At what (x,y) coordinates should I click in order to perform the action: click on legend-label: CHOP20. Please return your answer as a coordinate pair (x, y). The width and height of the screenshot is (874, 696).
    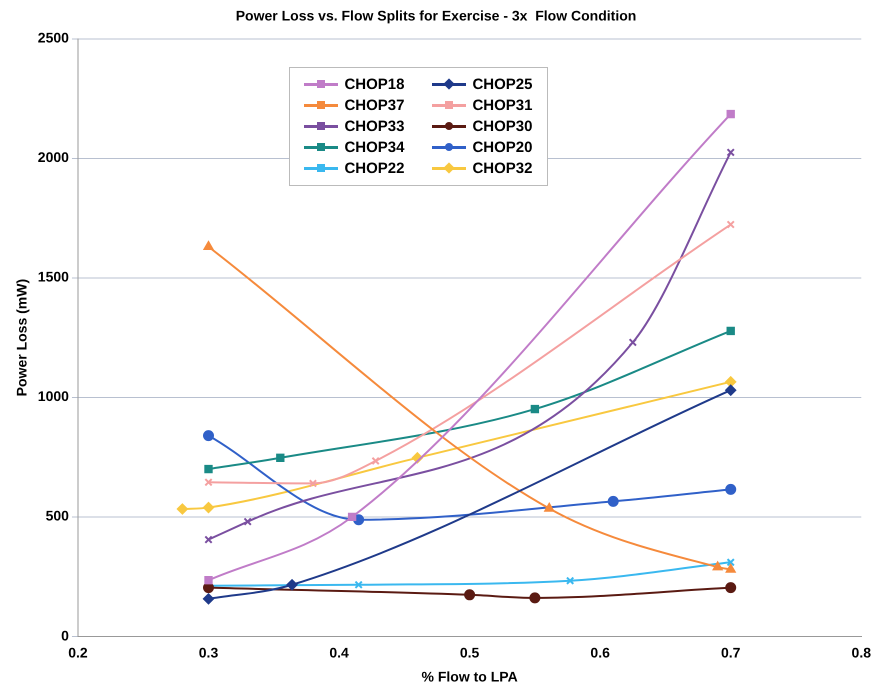
    Looking at the image, I should click on (502, 147).